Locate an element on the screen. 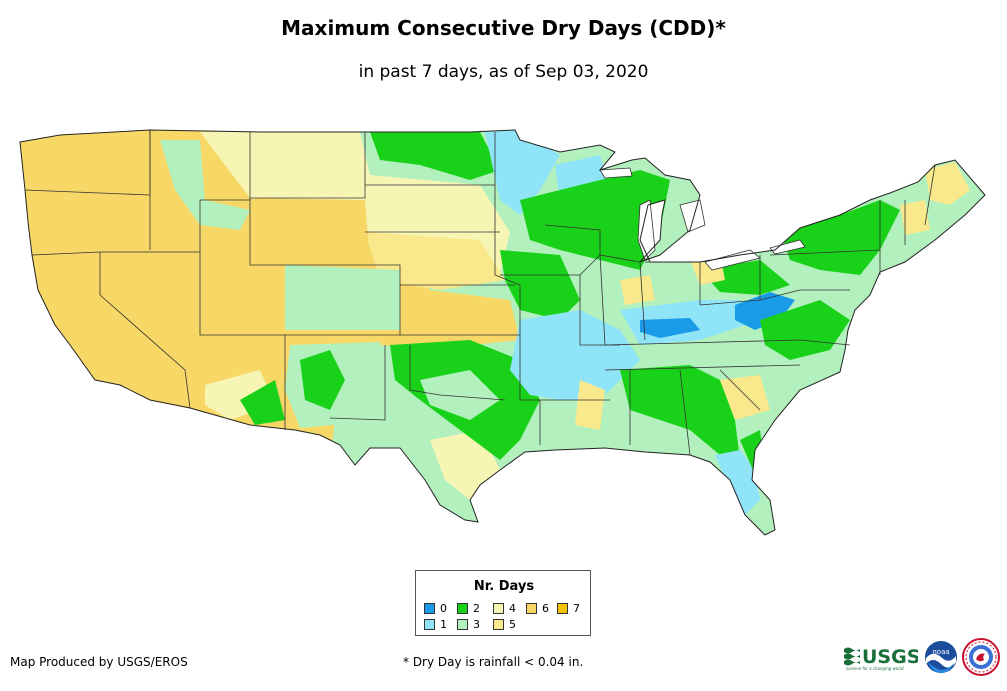 The height and width of the screenshot is (691, 1007). legend-item: 6 is located at coordinates (537, 608).